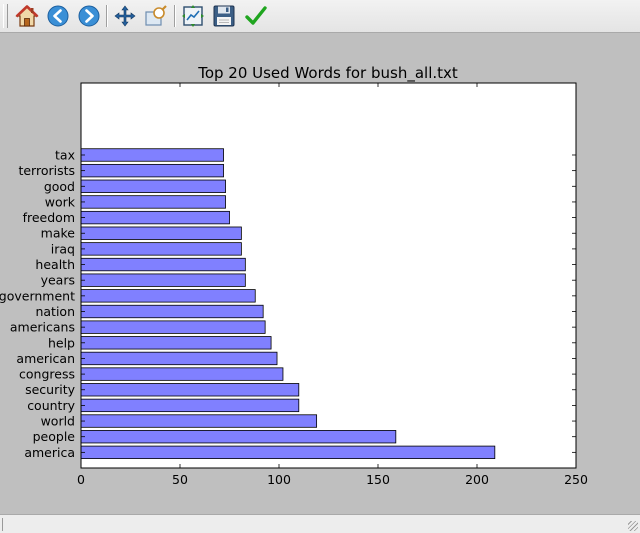 The width and height of the screenshot is (640, 533). What do you see at coordinates (61, 342) in the screenshot?
I see `y-tick-label: help` at bounding box center [61, 342].